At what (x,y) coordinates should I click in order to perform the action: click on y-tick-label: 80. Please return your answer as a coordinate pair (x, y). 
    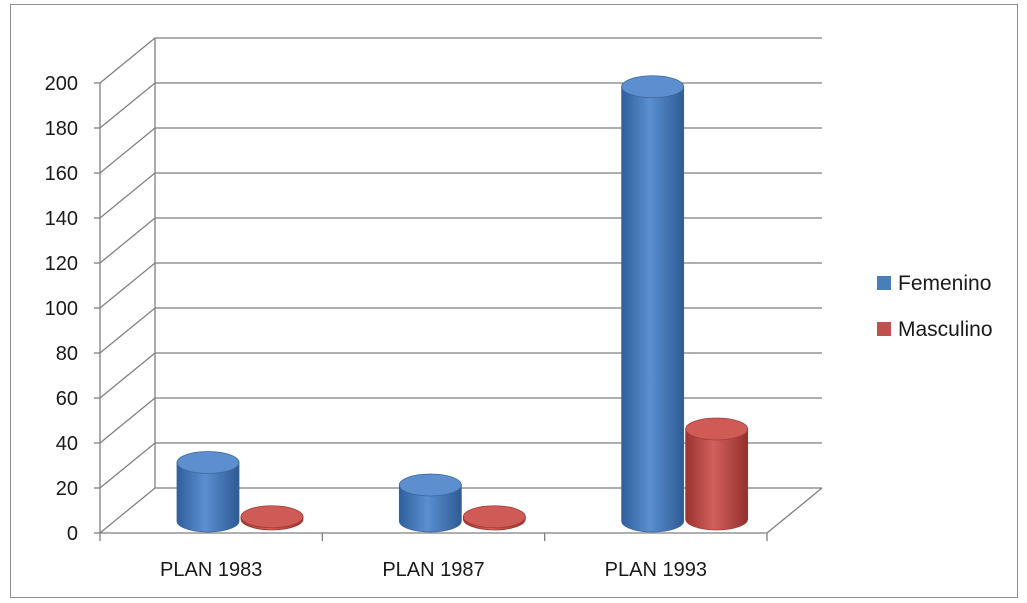
    Looking at the image, I should click on (67, 354).